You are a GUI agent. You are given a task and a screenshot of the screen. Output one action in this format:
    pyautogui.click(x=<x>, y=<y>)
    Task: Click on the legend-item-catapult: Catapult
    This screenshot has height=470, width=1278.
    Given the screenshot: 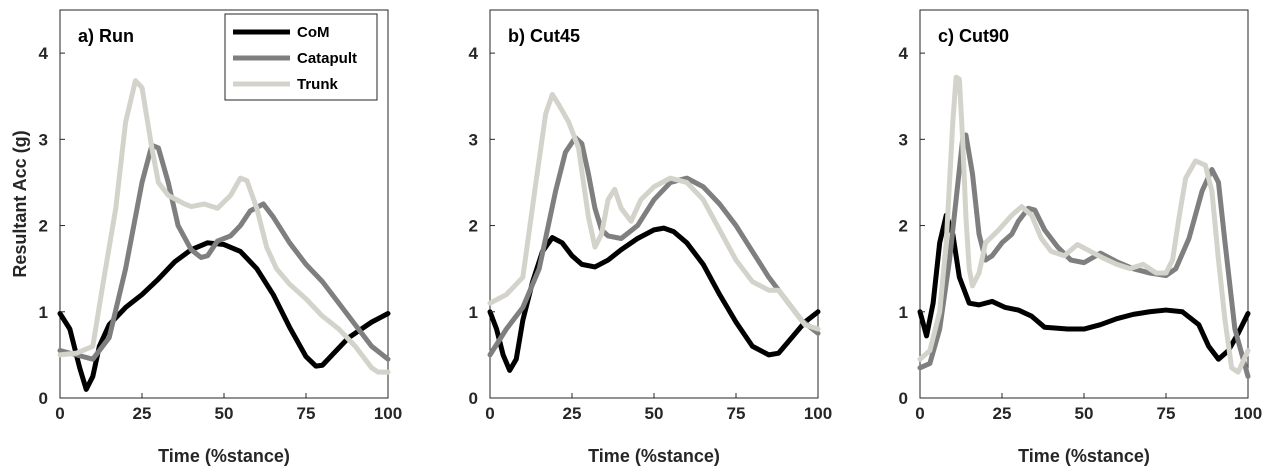 What is the action you would take?
    pyautogui.click(x=295, y=58)
    